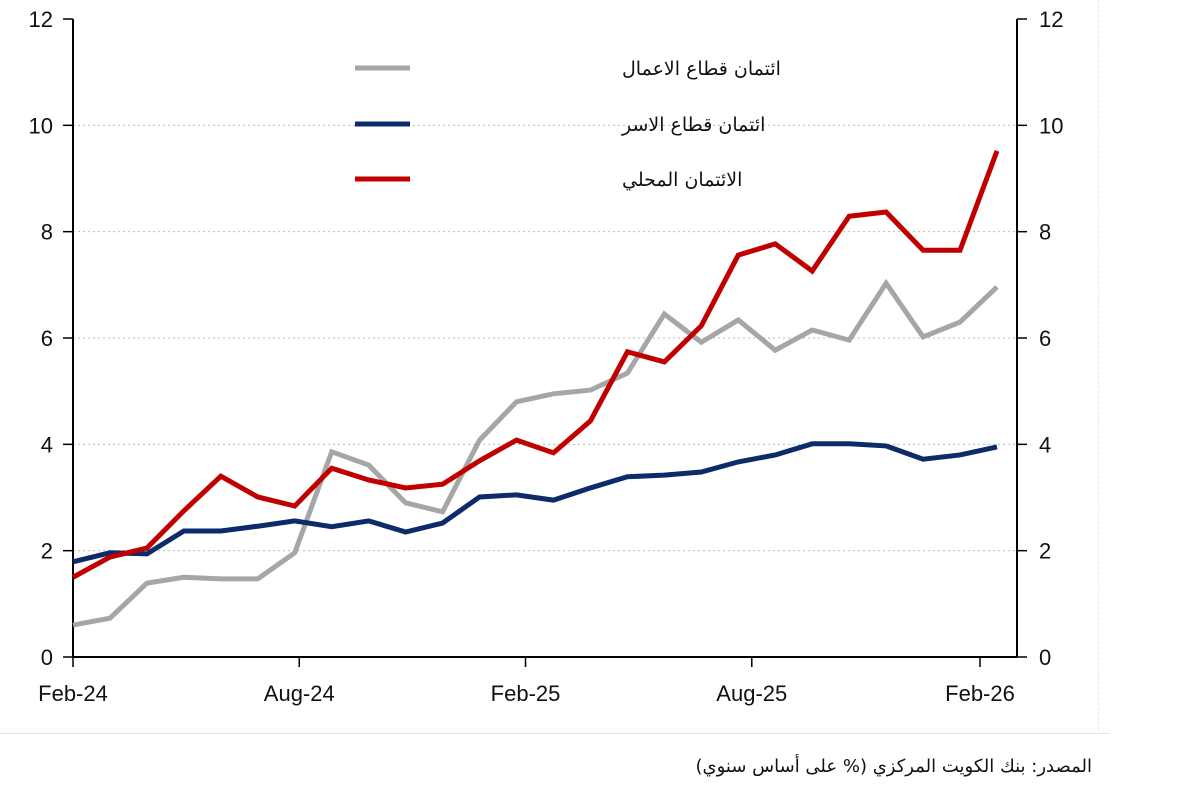 This screenshot has width=1200, height=806. Describe the element at coordinates (701, 69) in the screenshot. I see `legend-label-0: ائتمان قطاع الاعمال` at that location.